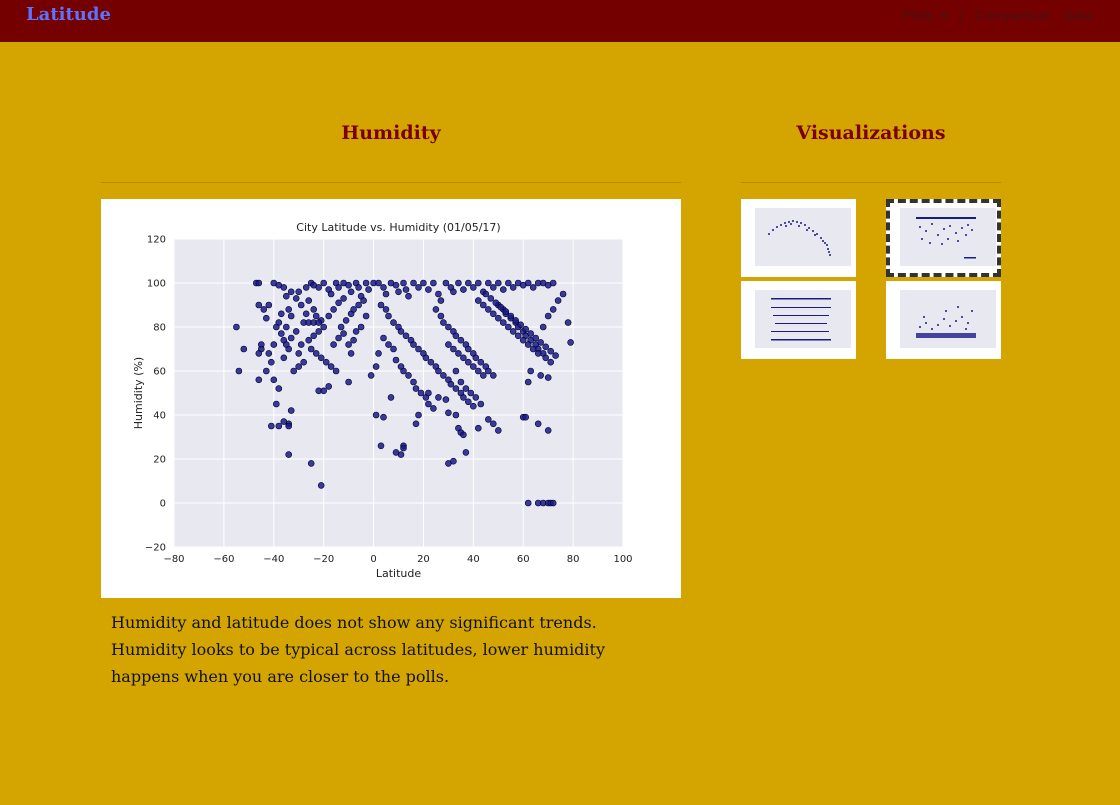  What do you see at coordinates (159, 372) in the screenshot?
I see `y-tick-label: 60` at bounding box center [159, 372].